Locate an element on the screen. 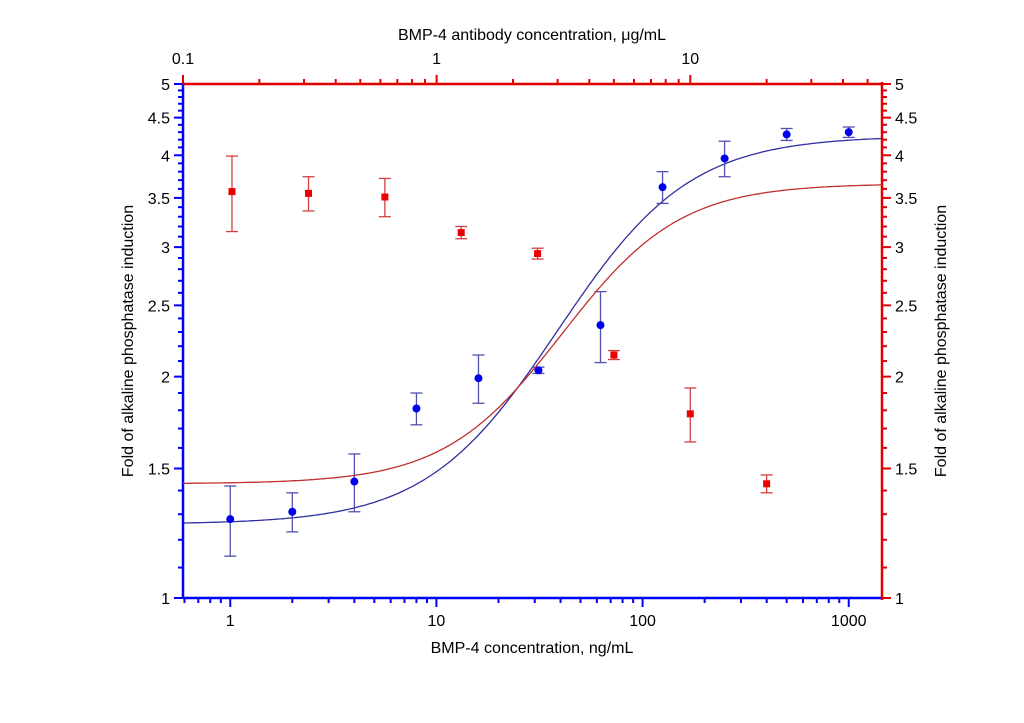  right-y-tick-label: 2.5 is located at coordinates (906, 306).